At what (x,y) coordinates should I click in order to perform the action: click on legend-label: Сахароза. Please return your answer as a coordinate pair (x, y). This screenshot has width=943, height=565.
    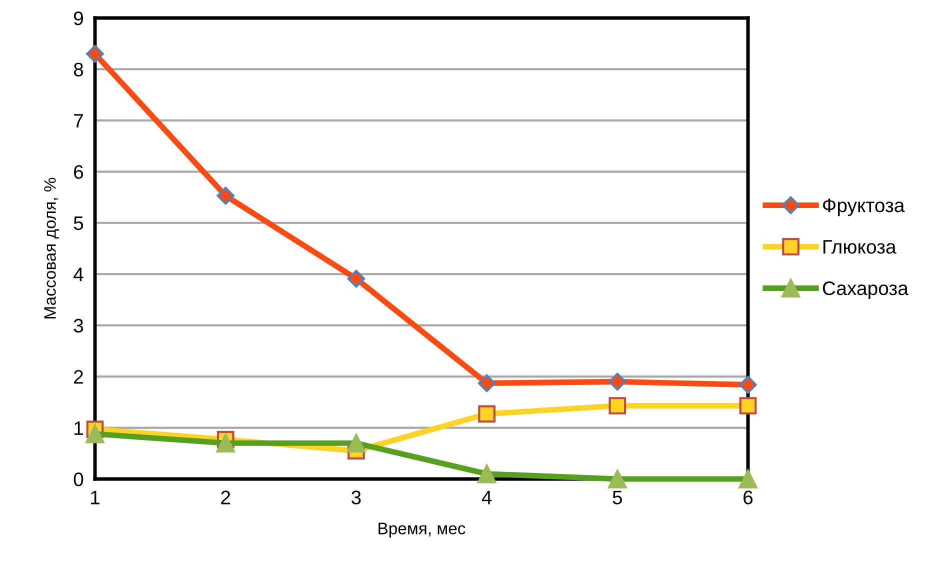
    Looking at the image, I should click on (865, 290).